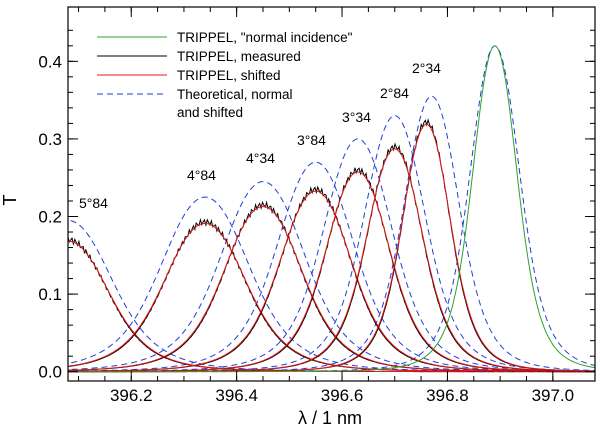 The image size is (600, 431). Describe the element at coordinates (10, 200) in the screenshot. I see `y-axis-label: T` at that location.